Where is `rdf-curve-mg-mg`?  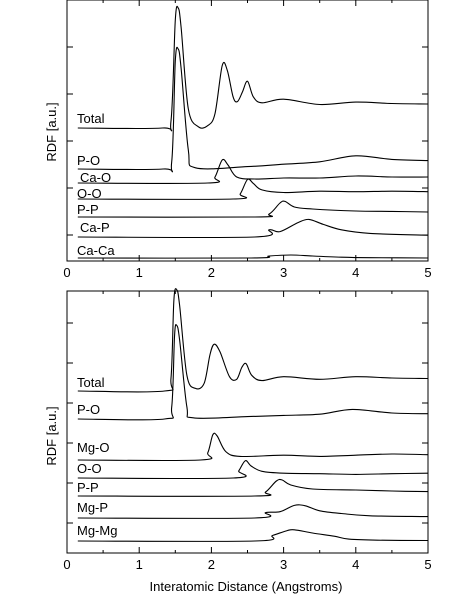
rdf-curve-mg-mg is located at coordinates (253, 535).